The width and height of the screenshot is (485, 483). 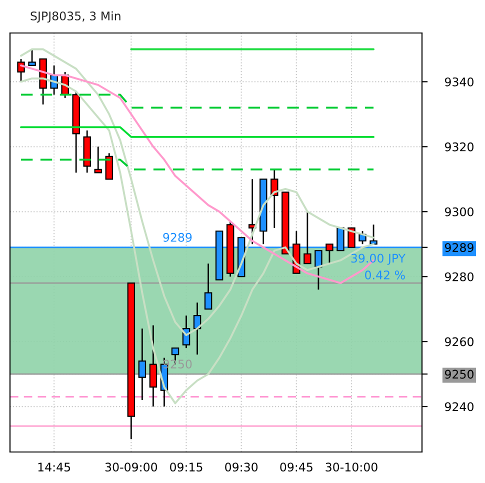 What do you see at coordinates (54, 467) in the screenshot?
I see `x-tick-label: 14:45` at bounding box center [54, 467].